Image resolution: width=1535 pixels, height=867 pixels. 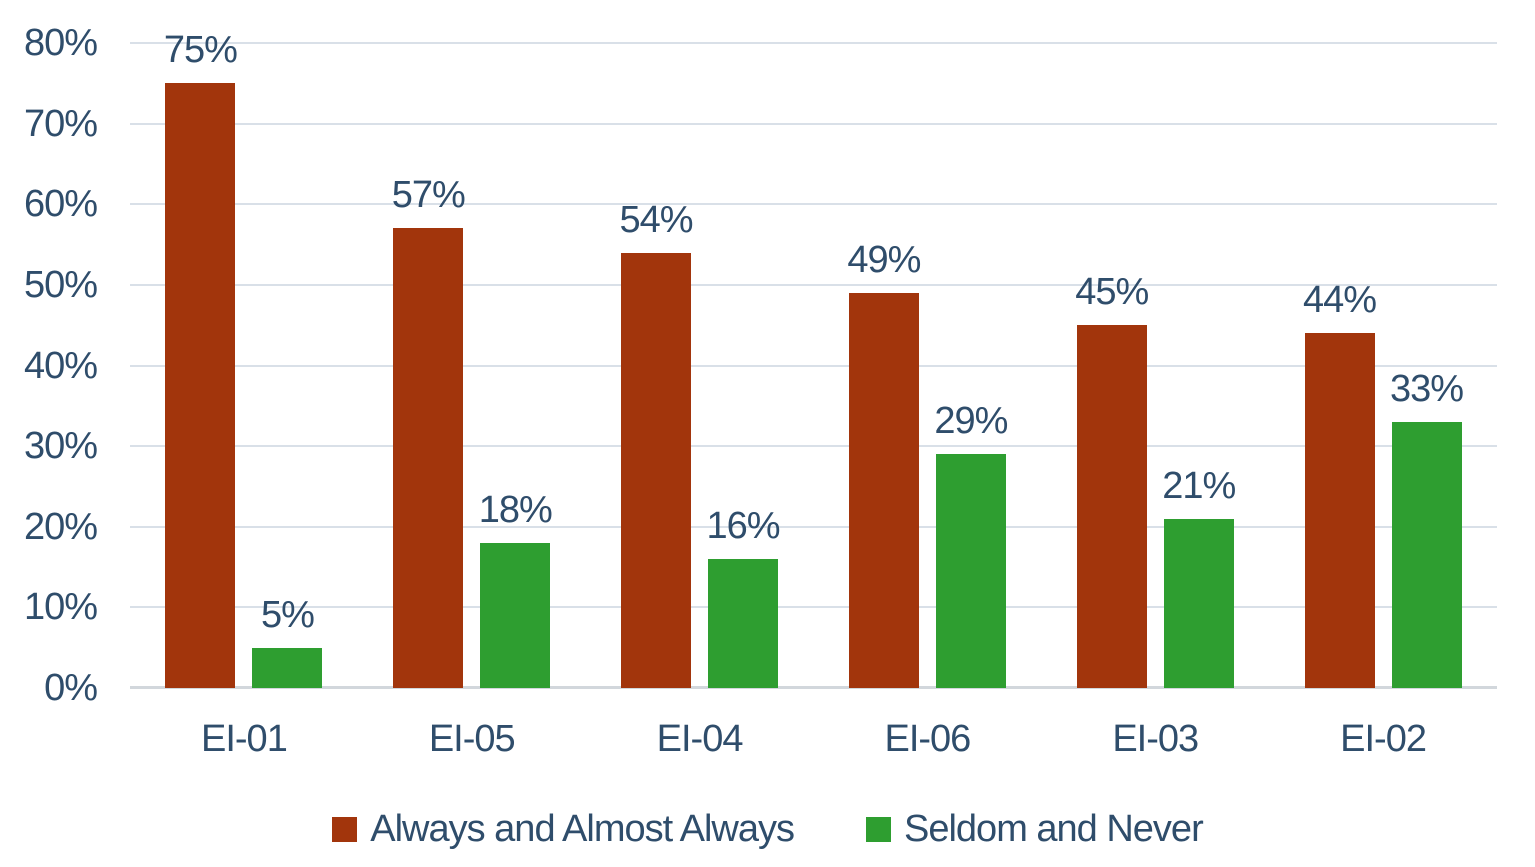 What do you see at coordinates (1199, 577) in the screenshot?
I see `bar-ei-03-seldom-and-never: 21%` at bounding box center [1199, 577].